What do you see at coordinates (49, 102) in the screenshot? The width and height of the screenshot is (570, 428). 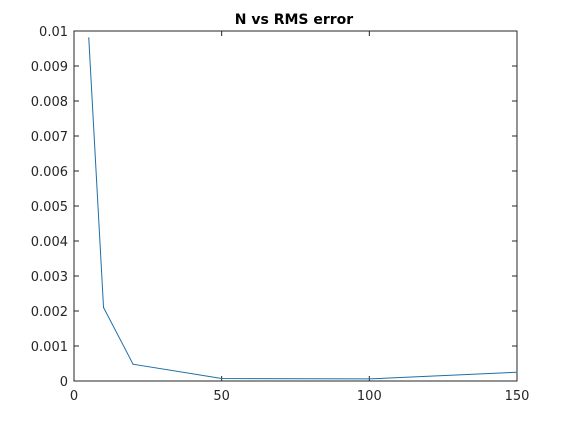 I see `y-tick-label: 0.008` at bounding box center [49, 102].